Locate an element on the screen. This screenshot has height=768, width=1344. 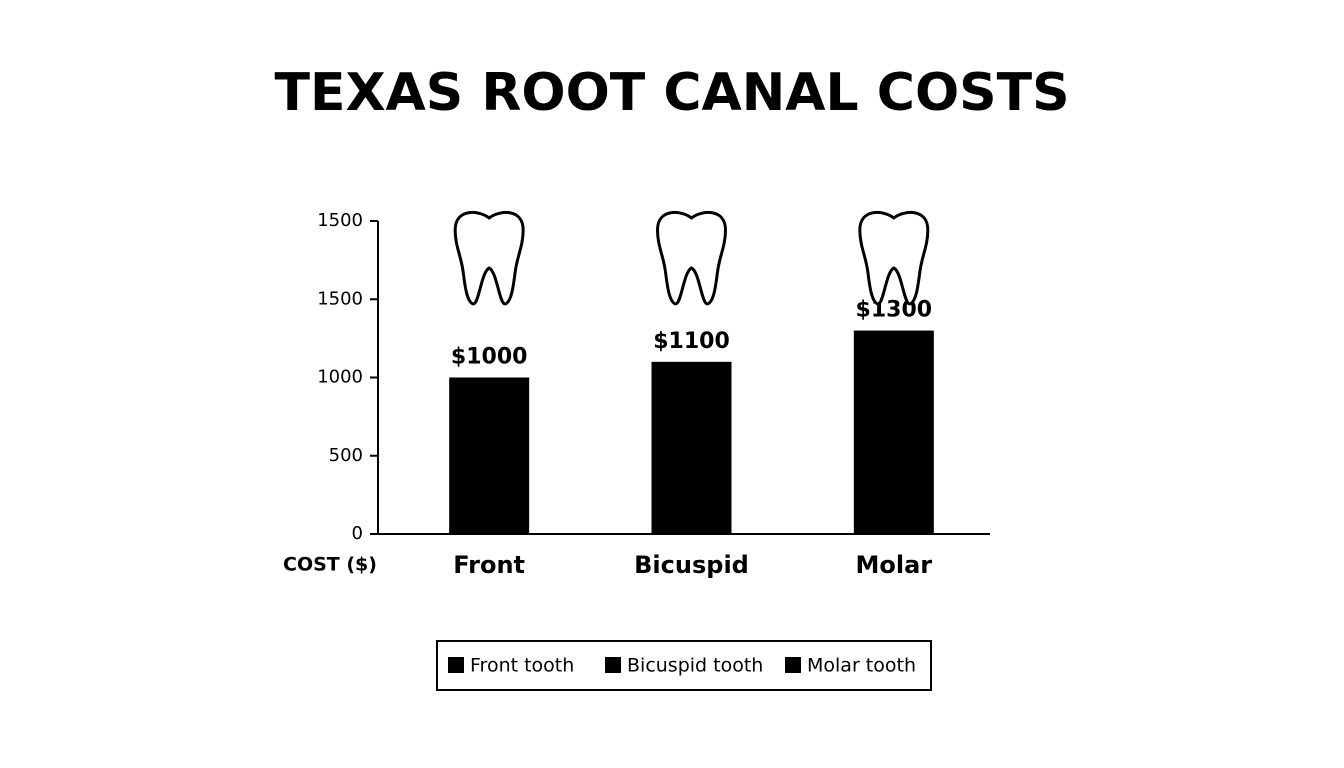
legend-box is located at coordinates (684, 665).